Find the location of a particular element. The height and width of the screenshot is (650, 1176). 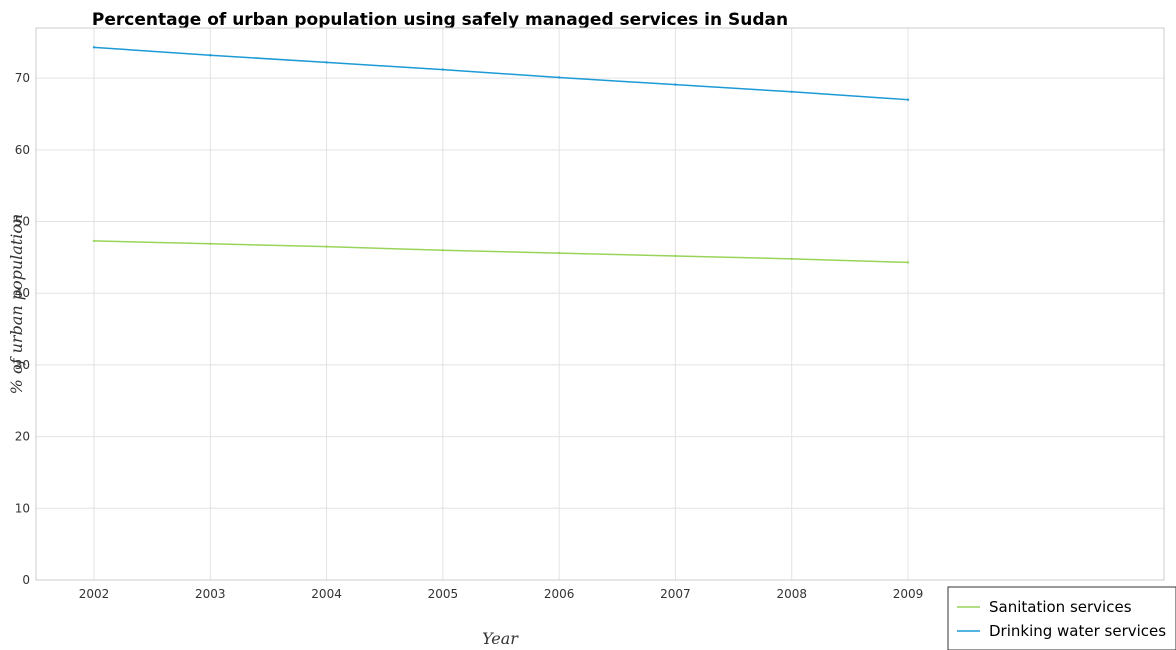

x-axis-ticks: 2002 2003 2004 2005 2006 2007 2008 2009 is located at coordinates (501, 594).